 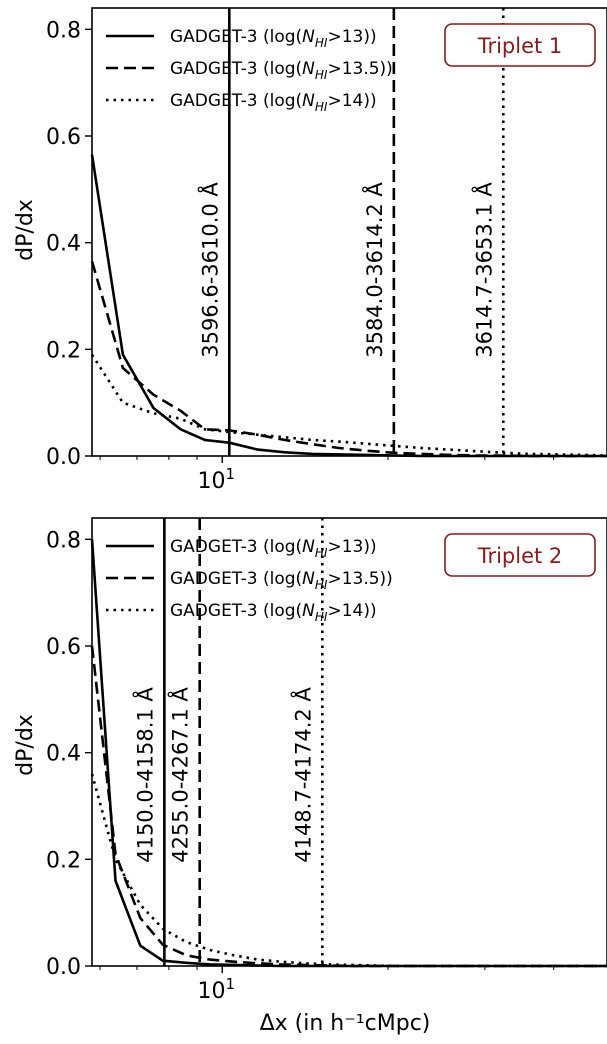 I want to click on triplet-badge-label: Triplet 1, so click(x=520, y=46).